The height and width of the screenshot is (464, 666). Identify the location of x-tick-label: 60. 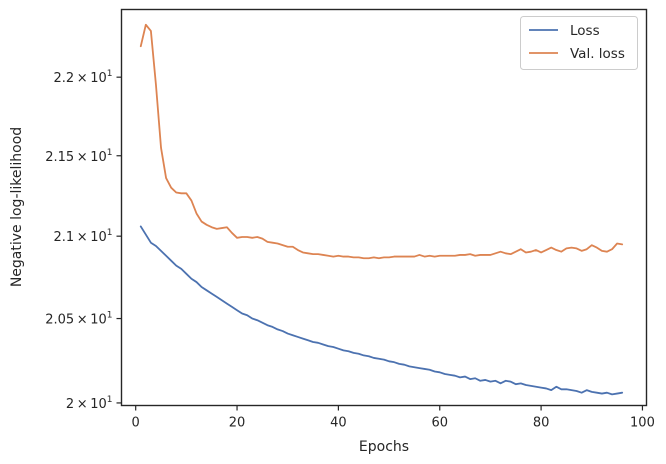
(439, 423).